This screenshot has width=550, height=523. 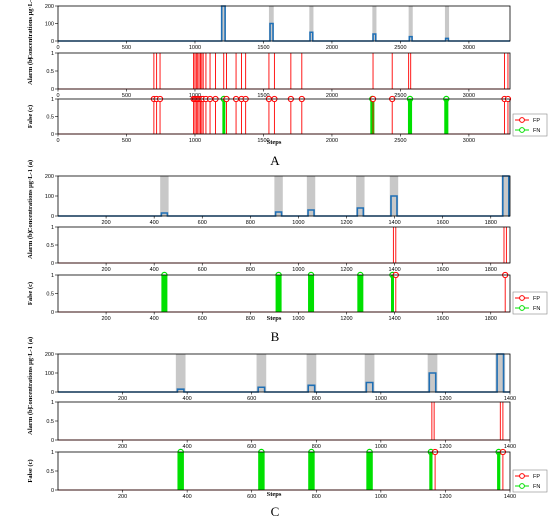 What do you see at coordinates (49, 177) in the screenshot?
I see `y-tick-label: 200` at bounding box center [49, 177].